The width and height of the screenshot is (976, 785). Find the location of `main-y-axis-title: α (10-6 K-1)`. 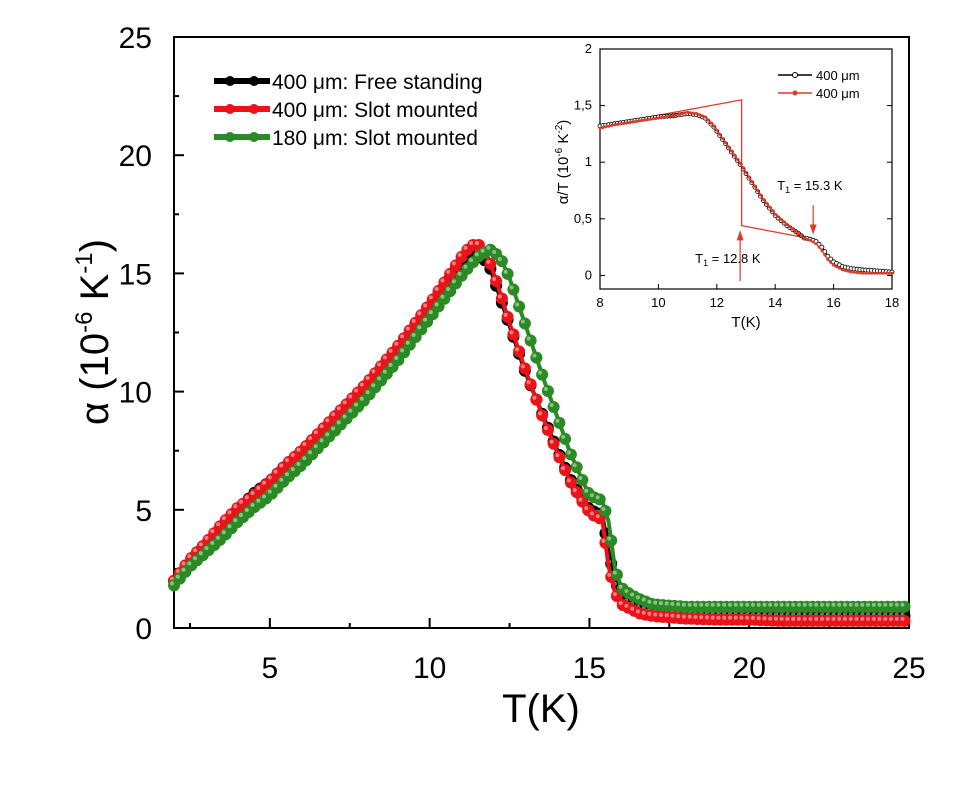

main-y-axis-title: α (10-6 K-1) is located at coordinates (94, 332).